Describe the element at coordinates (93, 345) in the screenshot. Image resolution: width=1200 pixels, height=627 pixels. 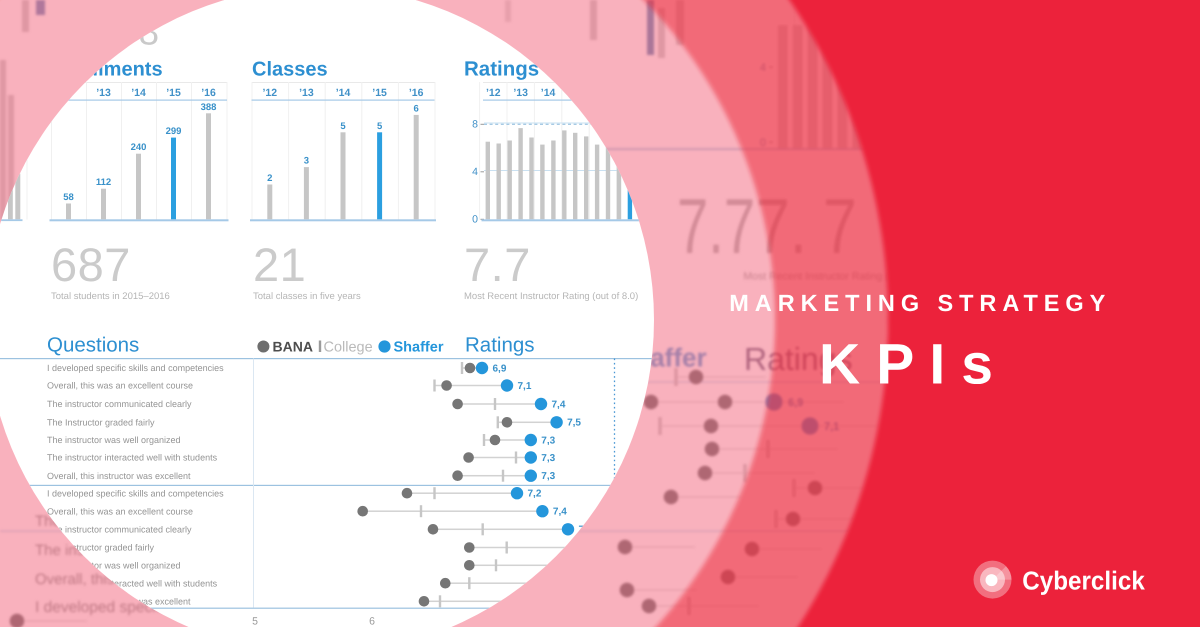
I see `svg-text: Questions` at that location.